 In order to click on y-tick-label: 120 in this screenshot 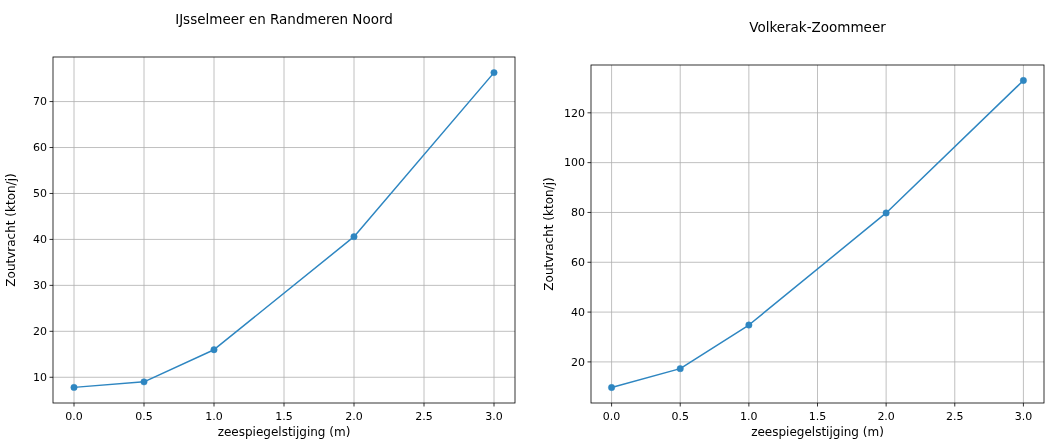, I will do `click(574, 113)`.